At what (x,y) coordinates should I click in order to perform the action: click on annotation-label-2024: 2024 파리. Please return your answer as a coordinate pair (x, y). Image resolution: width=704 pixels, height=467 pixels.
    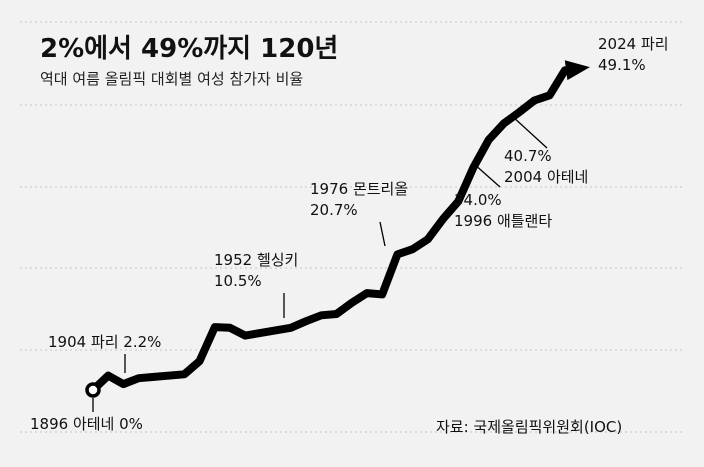
    Looking at the image, I should click on (633, 44).